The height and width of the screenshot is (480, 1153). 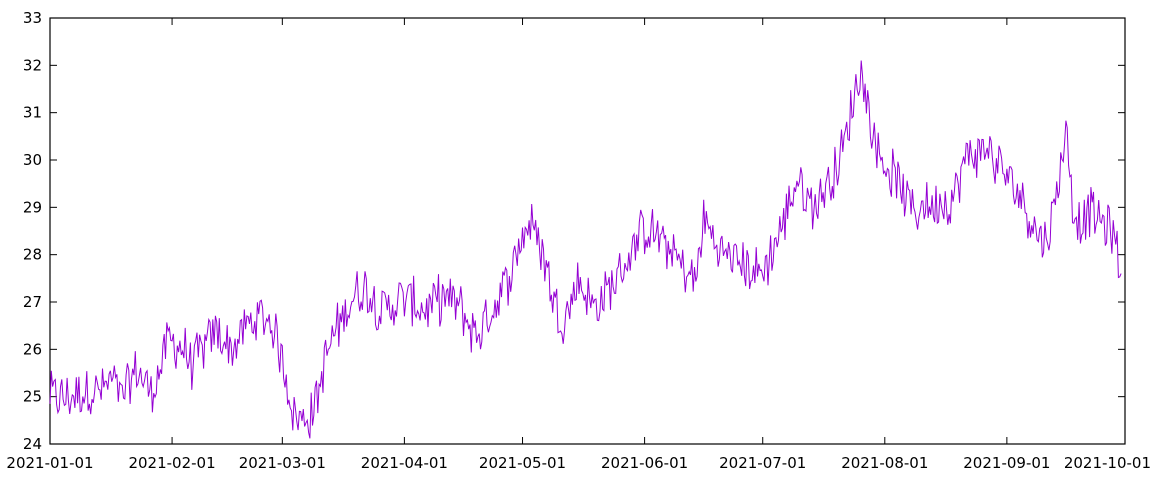 What do you see at coordinates (32, 302) in the screenshot?
I see `y-tick-label: 27` at bounding box center [32, 302].